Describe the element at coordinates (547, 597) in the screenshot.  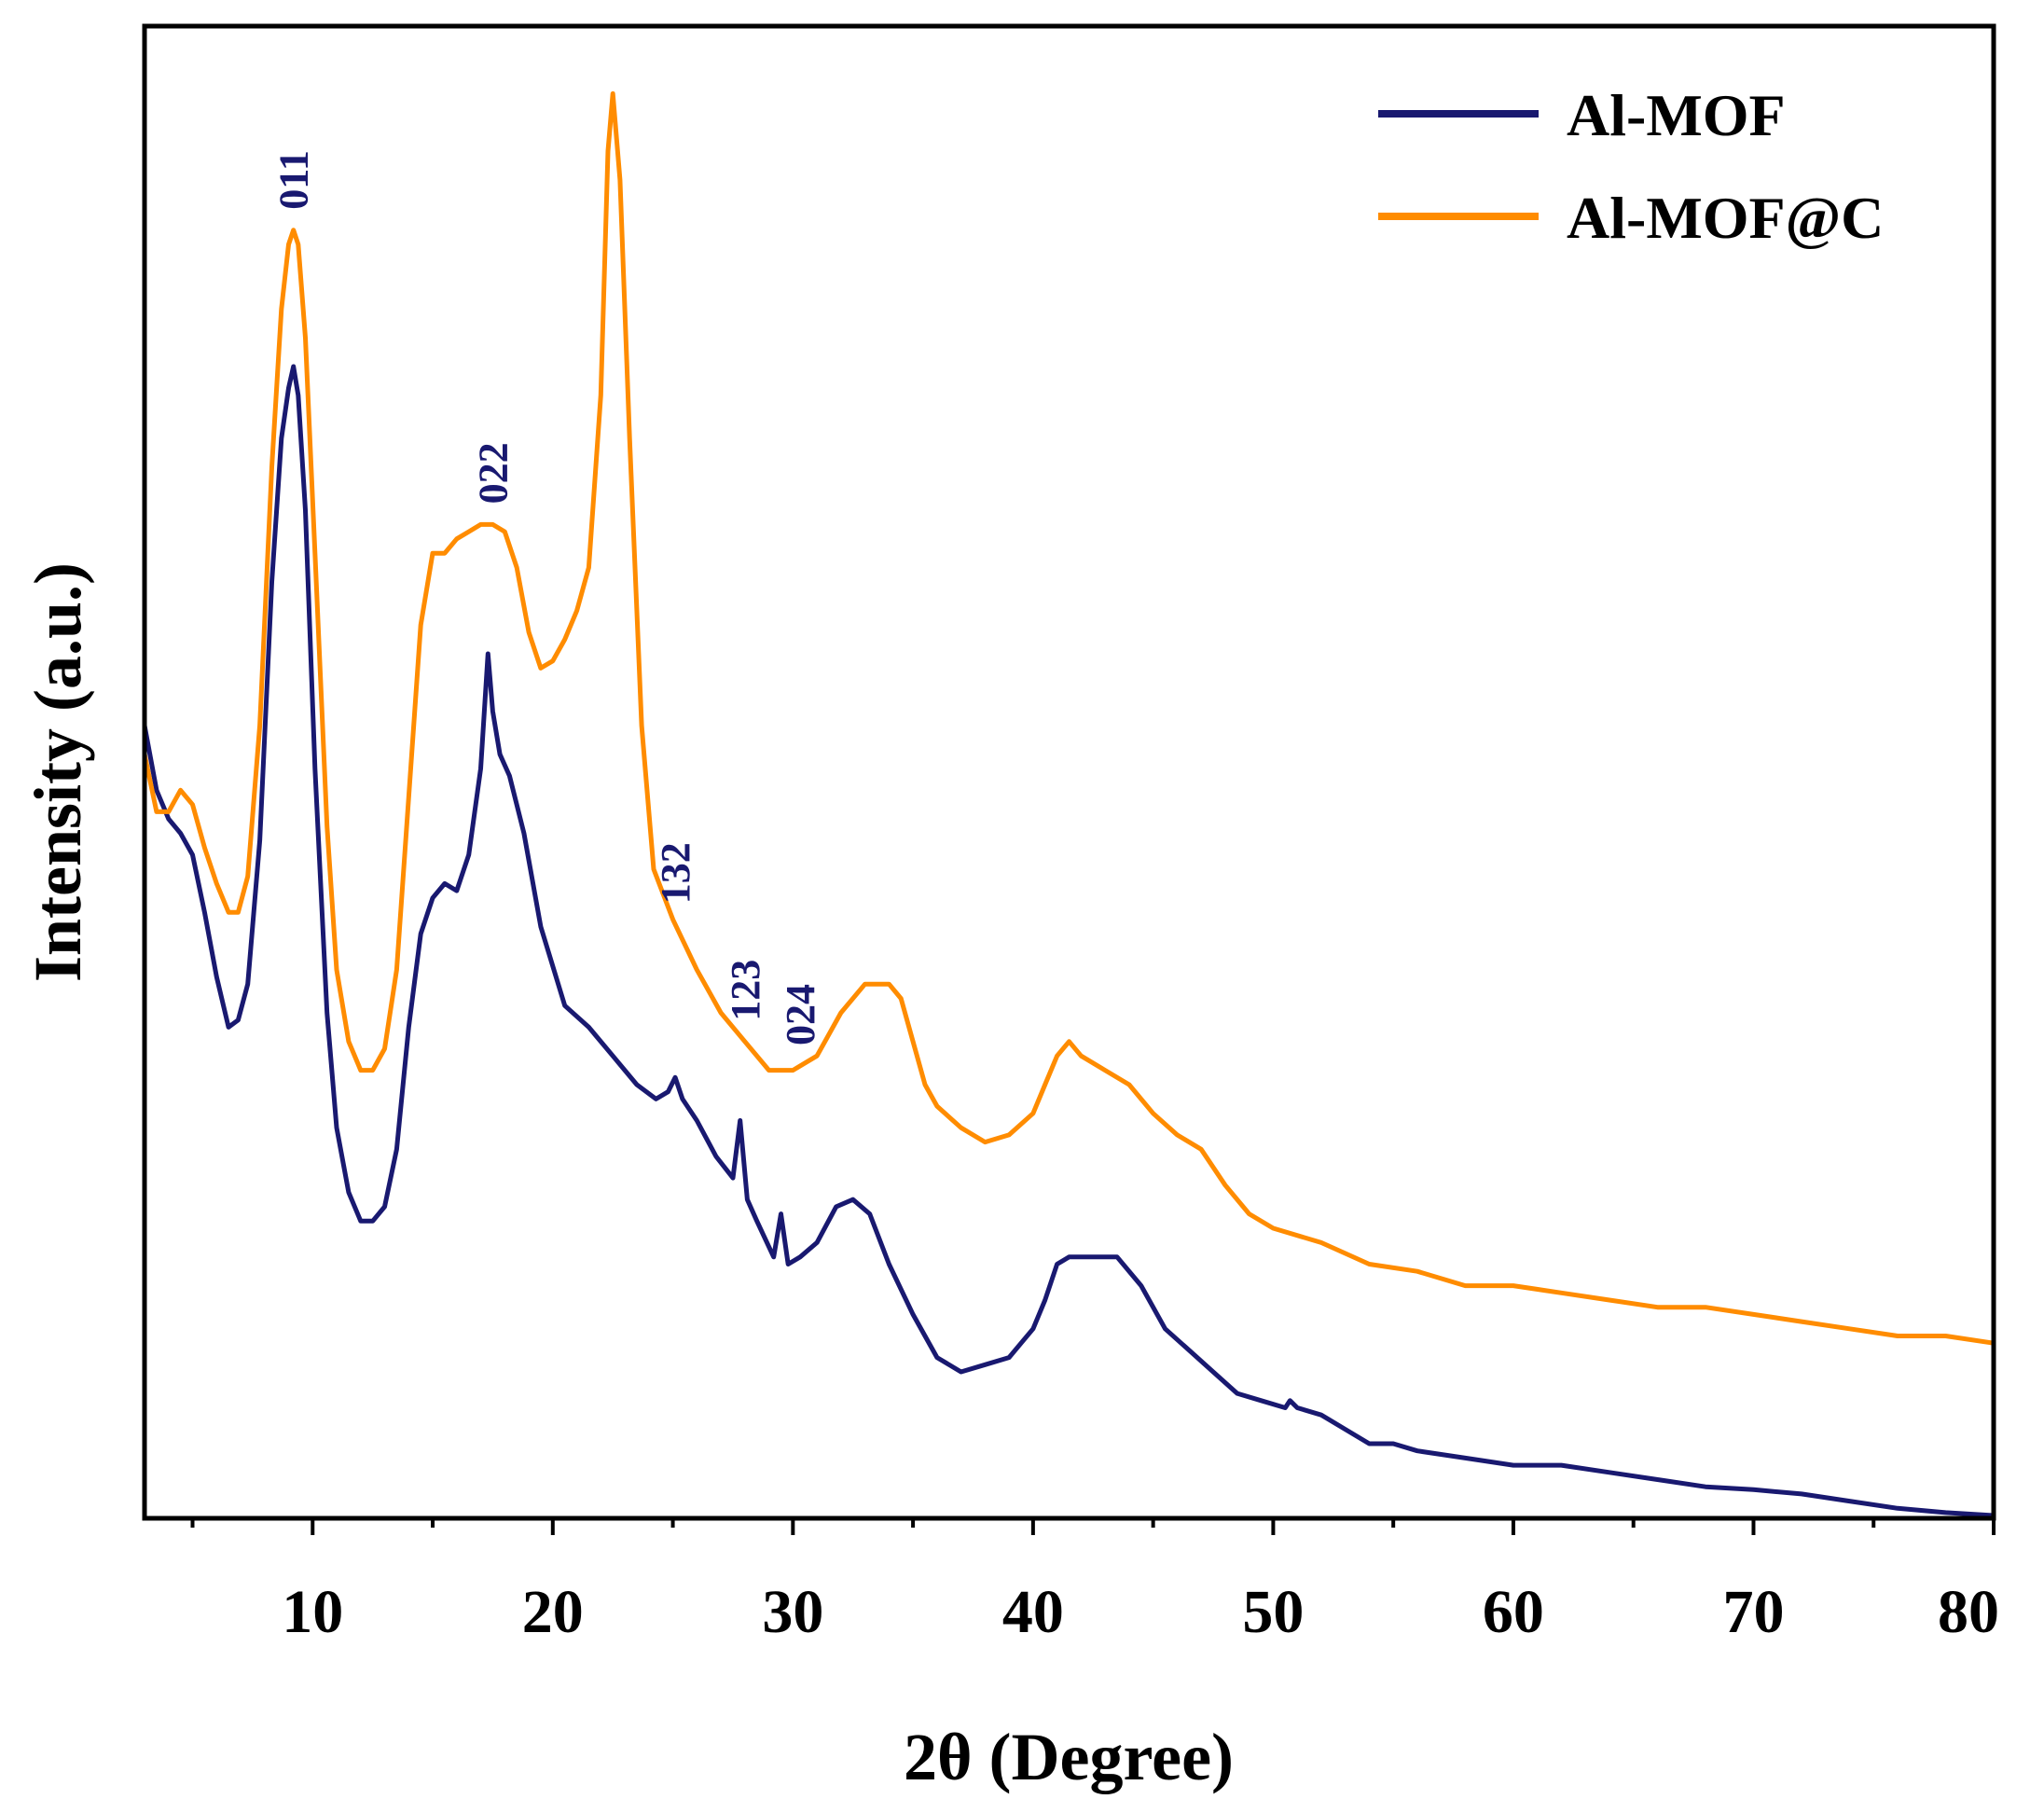
I see `peak-annotations: 011 022 132 123 024` at that location.